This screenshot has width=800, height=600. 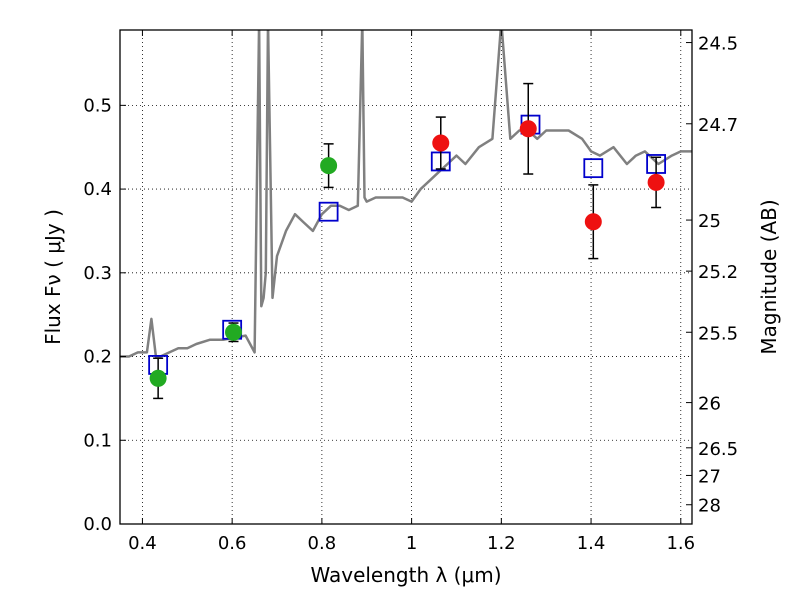 I want to click on y-tick-label: 0.5, so click(x=97, y=105).